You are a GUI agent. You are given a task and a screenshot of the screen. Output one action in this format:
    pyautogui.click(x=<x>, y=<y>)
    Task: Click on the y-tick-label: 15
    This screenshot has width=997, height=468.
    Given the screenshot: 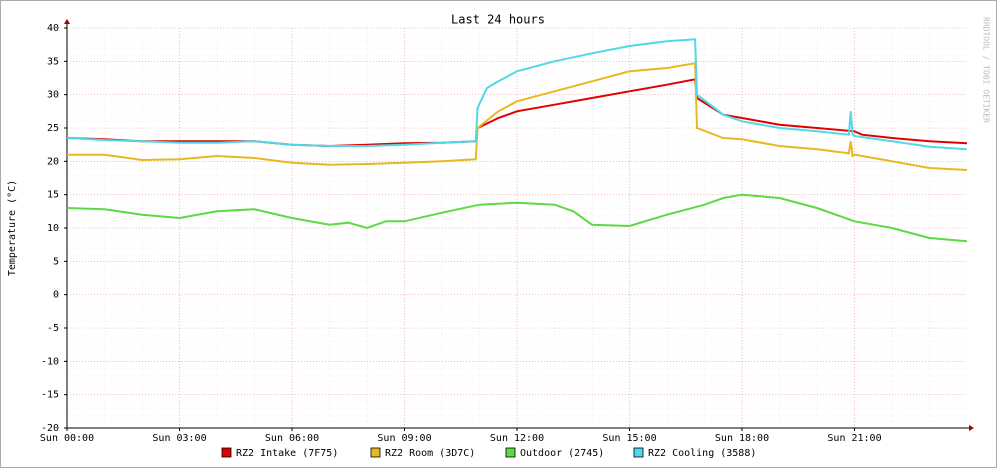 What is the action you would take?
    pyautogui.click(x=53, y=195)
    